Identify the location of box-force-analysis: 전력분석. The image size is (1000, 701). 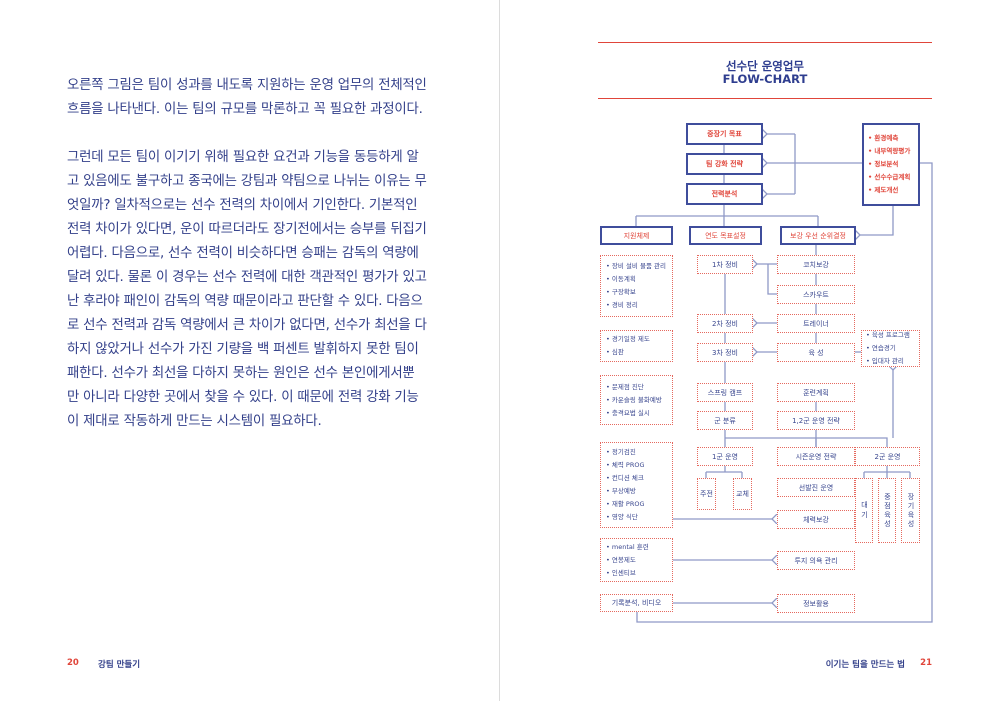
(724, 194).